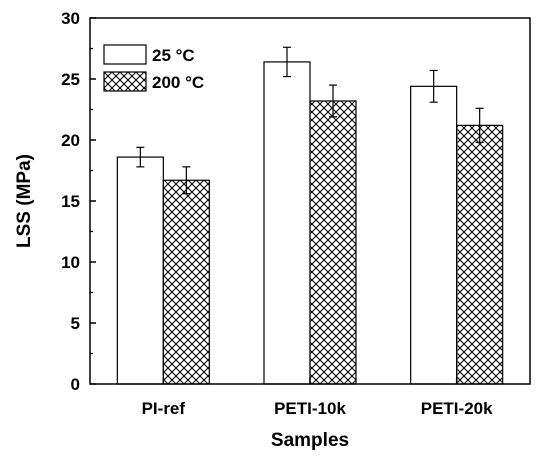 The image size is (550, 459). What do you see at coordinates (75, 384) in the screenshot?
I see `y-tick-label: 0` at bounding box center [75, 384].